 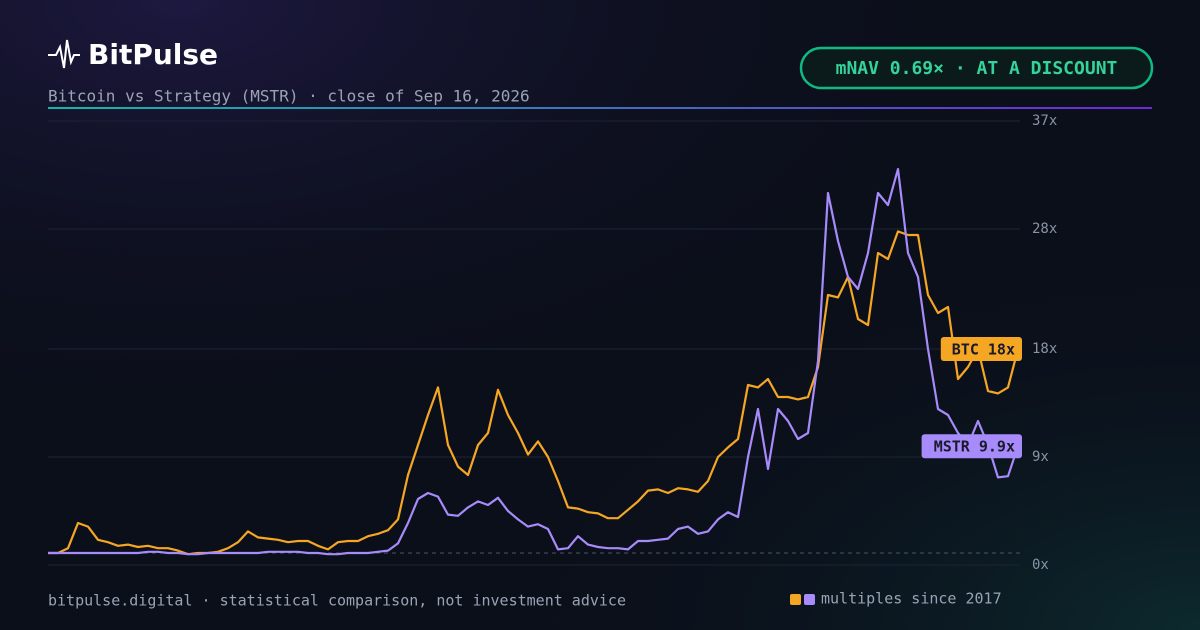 I want to click on badge-text: mNAV 0.69× · AT A DISCOUNT, so click(x=977, y=68).